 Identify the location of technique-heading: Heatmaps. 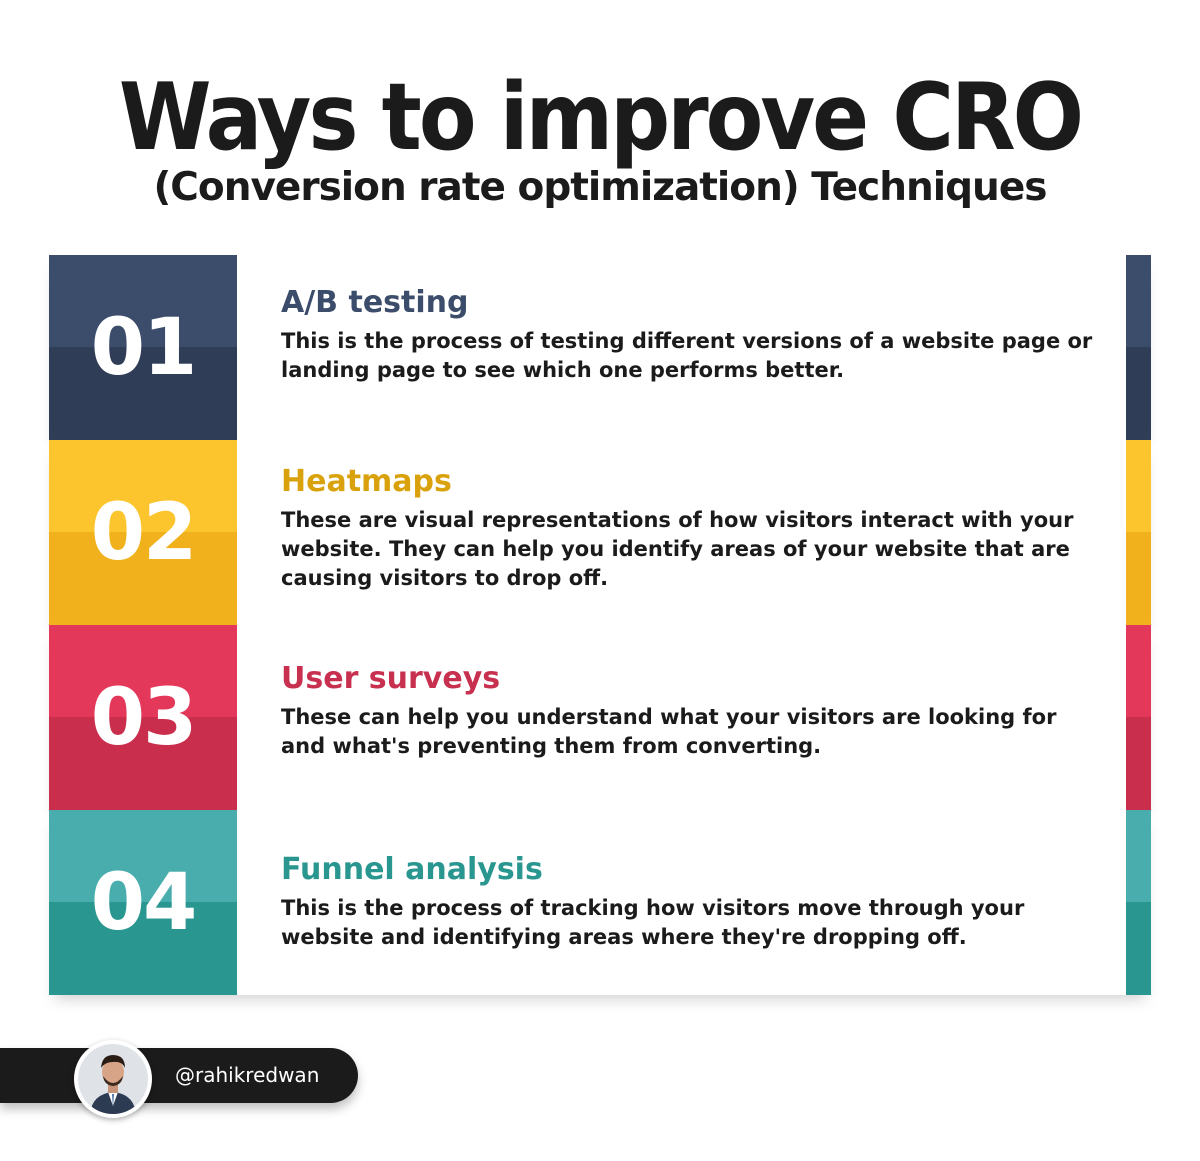
(366, 481).